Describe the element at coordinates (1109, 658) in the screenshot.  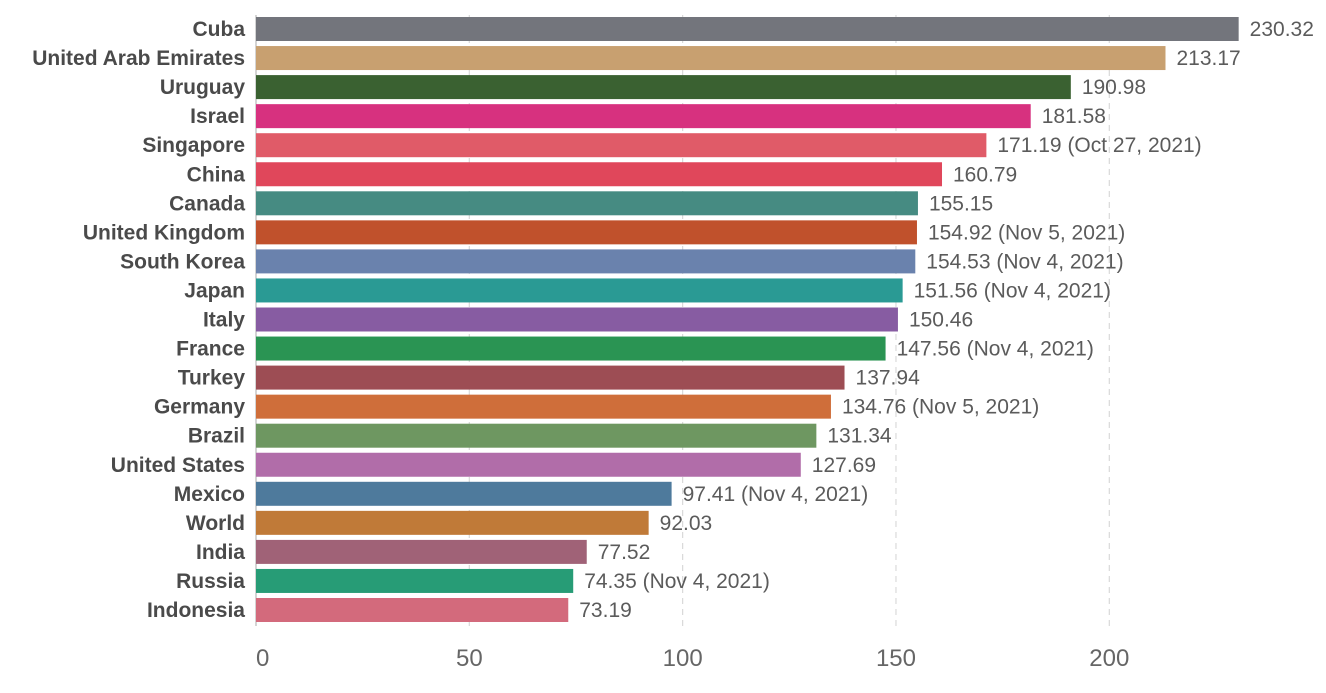
I see `x-tick-label: 200` at that location.